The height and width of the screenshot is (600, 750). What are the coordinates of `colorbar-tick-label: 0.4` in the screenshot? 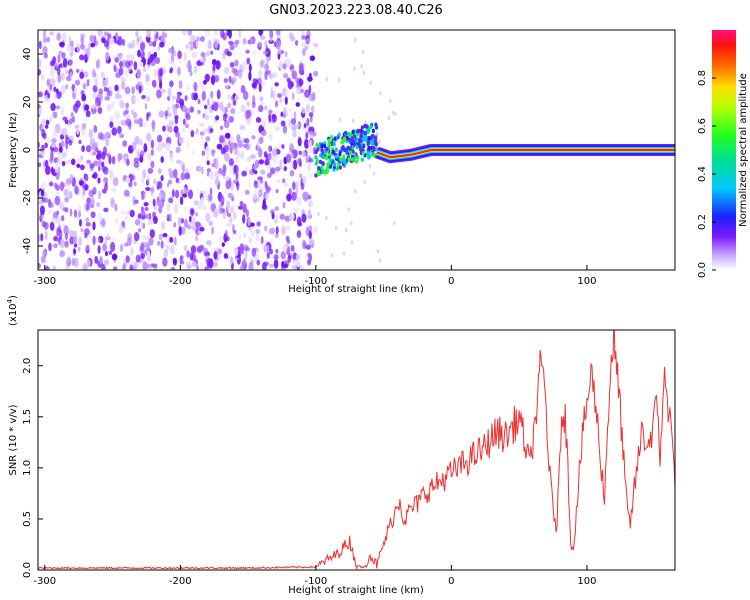 It's located at (702, 174).